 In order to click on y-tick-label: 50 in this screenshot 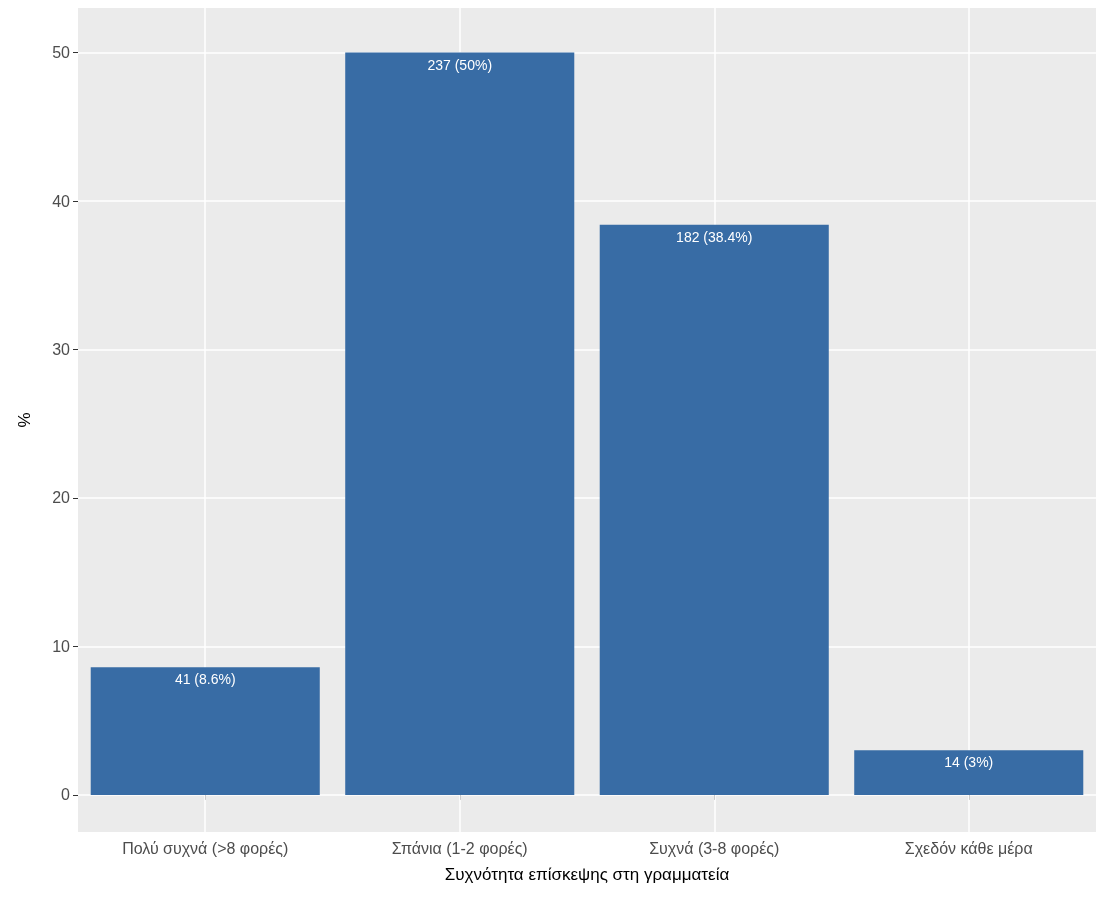, I will do `click(61, 53)`.